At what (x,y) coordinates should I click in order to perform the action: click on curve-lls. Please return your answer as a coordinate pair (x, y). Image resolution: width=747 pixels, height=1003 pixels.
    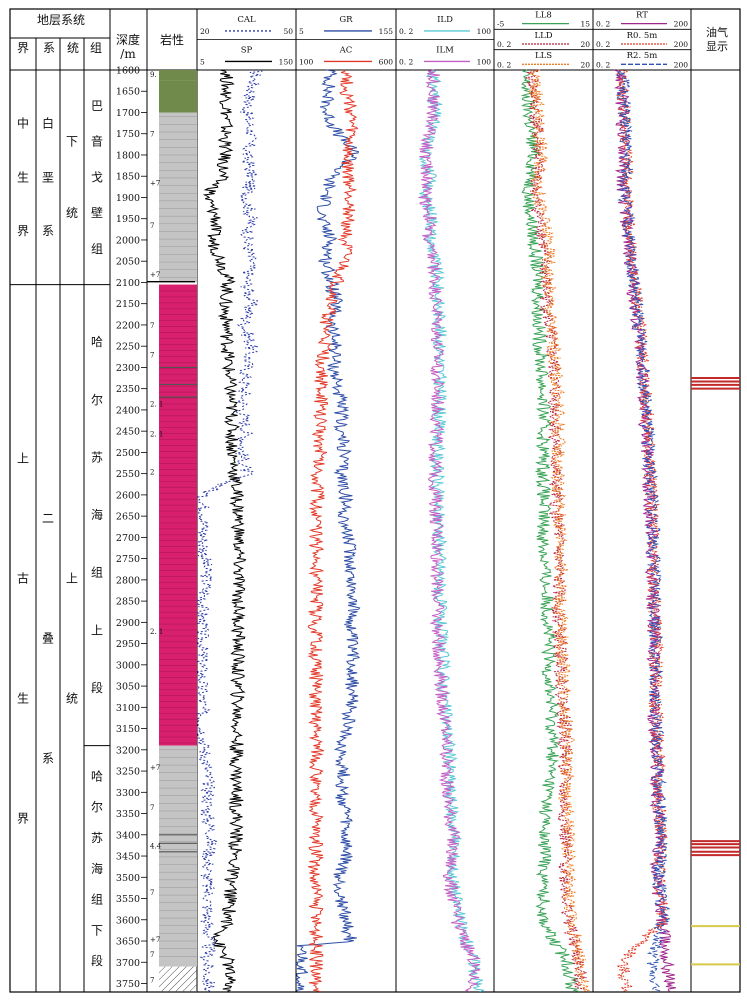
    Looking at the image, I should click on (559, 531).